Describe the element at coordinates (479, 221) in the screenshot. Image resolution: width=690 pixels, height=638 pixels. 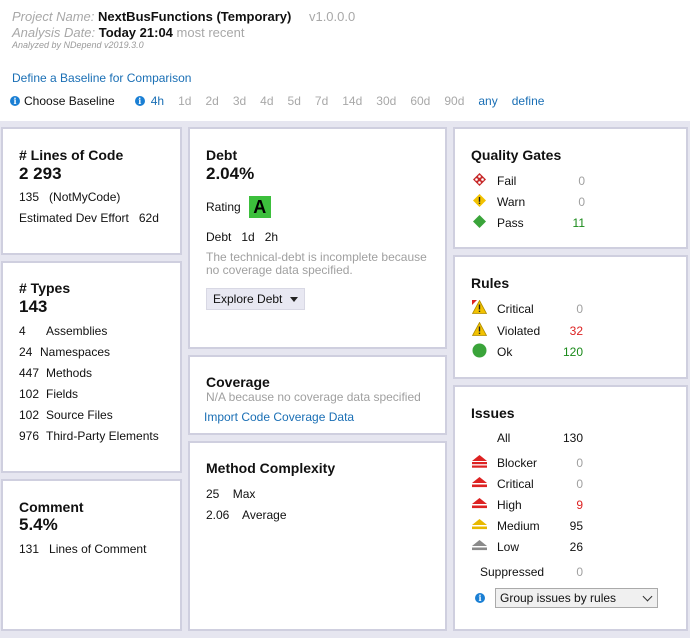
I see `pass-icon` at that location.